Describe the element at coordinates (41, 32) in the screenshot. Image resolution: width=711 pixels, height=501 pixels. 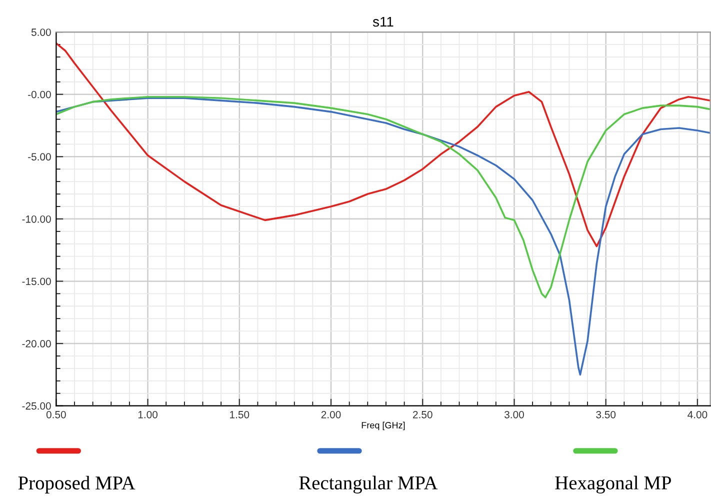
I see `y-tick-label: 5.00` at that location.